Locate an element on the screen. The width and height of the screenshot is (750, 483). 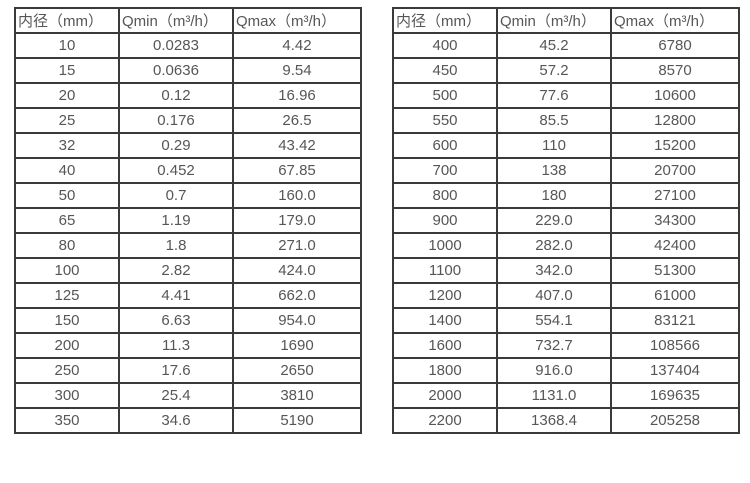
table-row: 500 77.6 10600 is located at coordinates (566, 95).